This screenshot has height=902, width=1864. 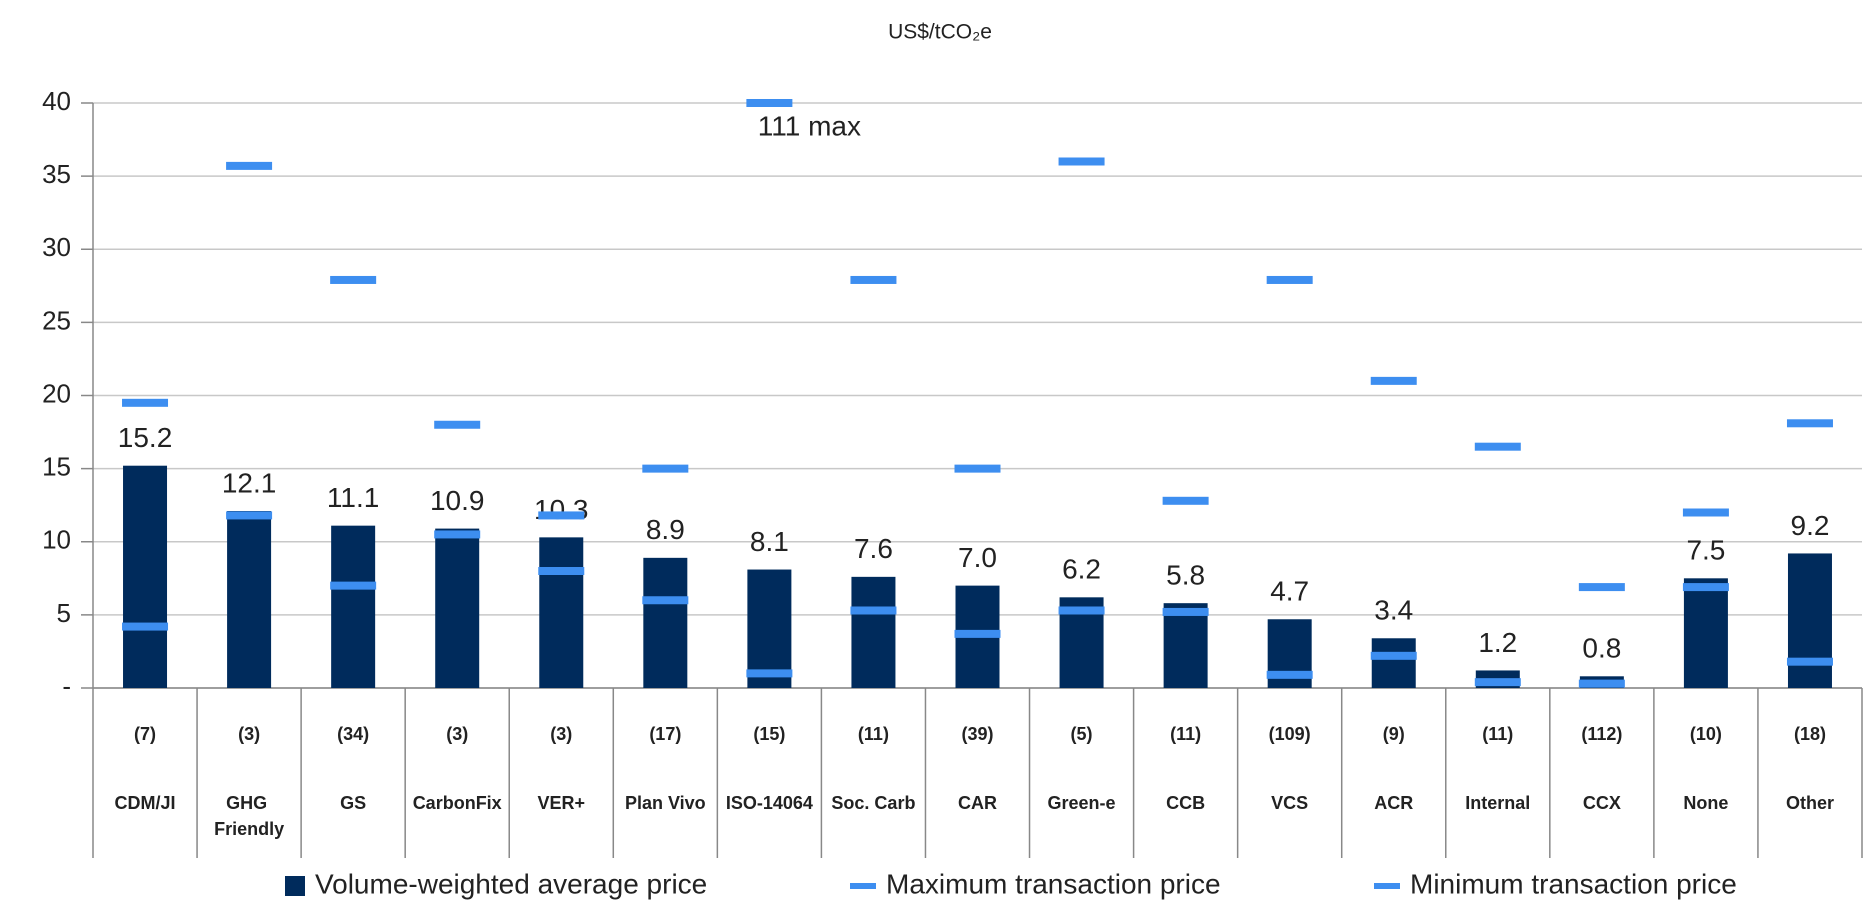 What do you see at coordinates (1290, 734) in the screenshot?
I see `sample-size-label: (109)` at bounding box center [1290, 734].